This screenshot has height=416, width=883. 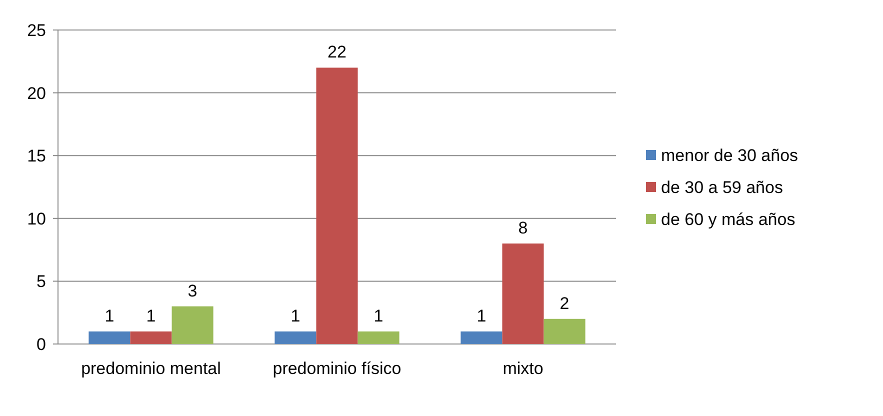 What do you see at coordinates (722, 187) in the screenshot?
I see `legend-label: de 30 a 59 años` at bounding box center [722, 187].